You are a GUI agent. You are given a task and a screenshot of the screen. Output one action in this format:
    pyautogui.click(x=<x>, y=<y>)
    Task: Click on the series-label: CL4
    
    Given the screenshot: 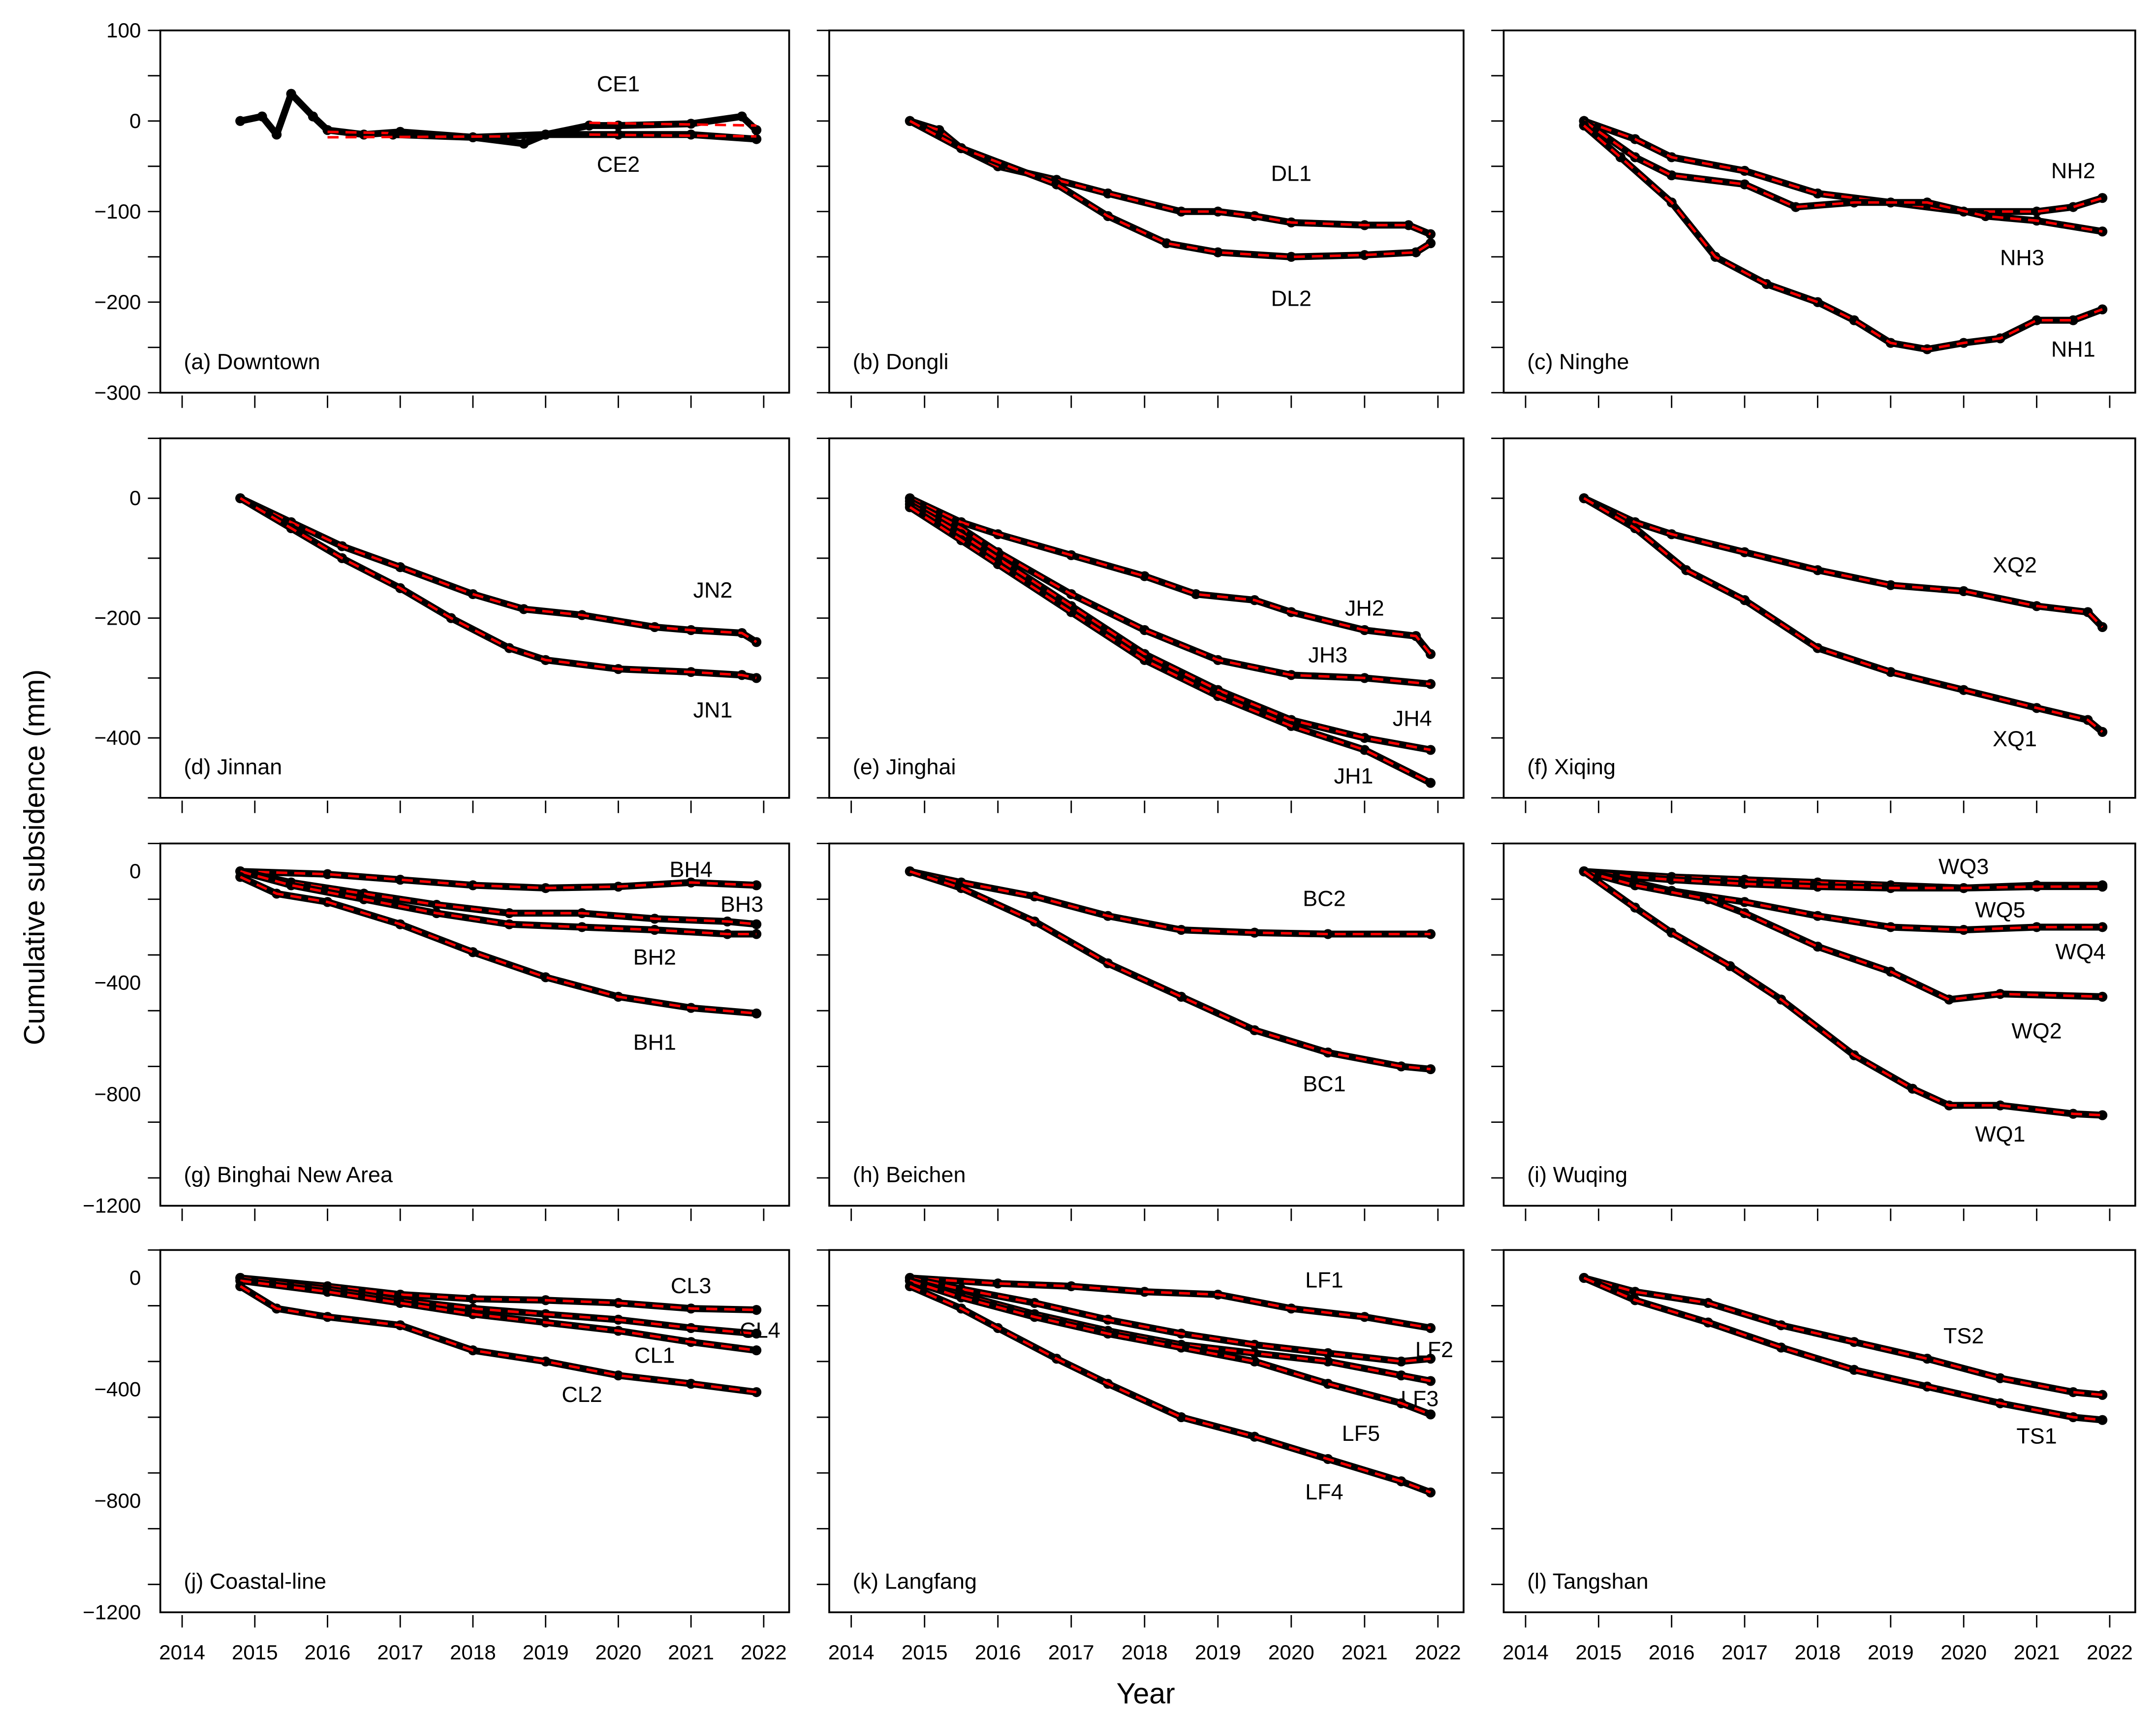 What is the action you would take?
    pyautogui.click(x=760, y=1330)
    